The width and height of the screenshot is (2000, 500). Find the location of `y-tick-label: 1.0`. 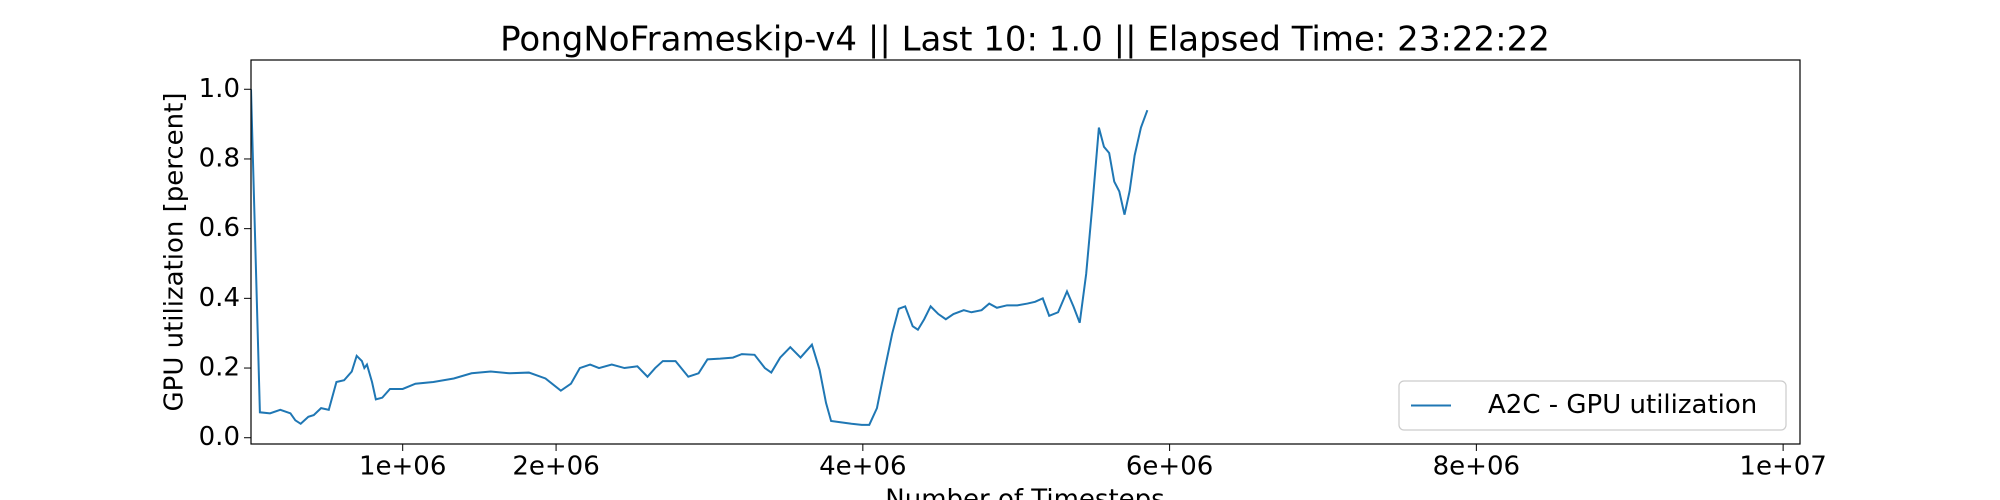

y-tick-label: 1.0 is located at coordinates (219, 89).